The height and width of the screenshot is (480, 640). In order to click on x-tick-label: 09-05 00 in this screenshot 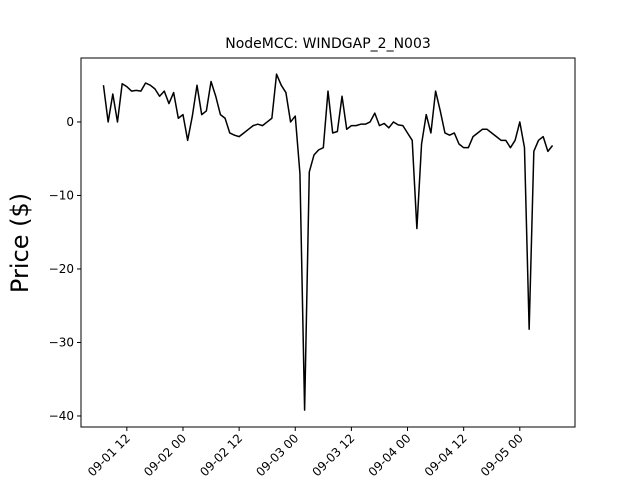, I will do `click(502, 455)`.